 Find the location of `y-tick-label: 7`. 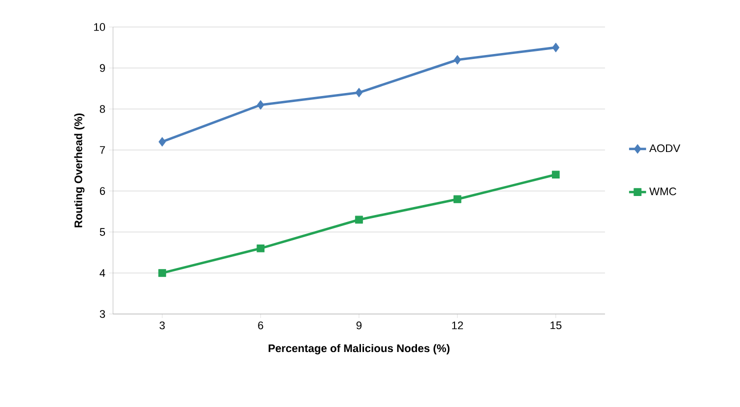

y-tick-label: 7 is located at coordinates (102, 150).